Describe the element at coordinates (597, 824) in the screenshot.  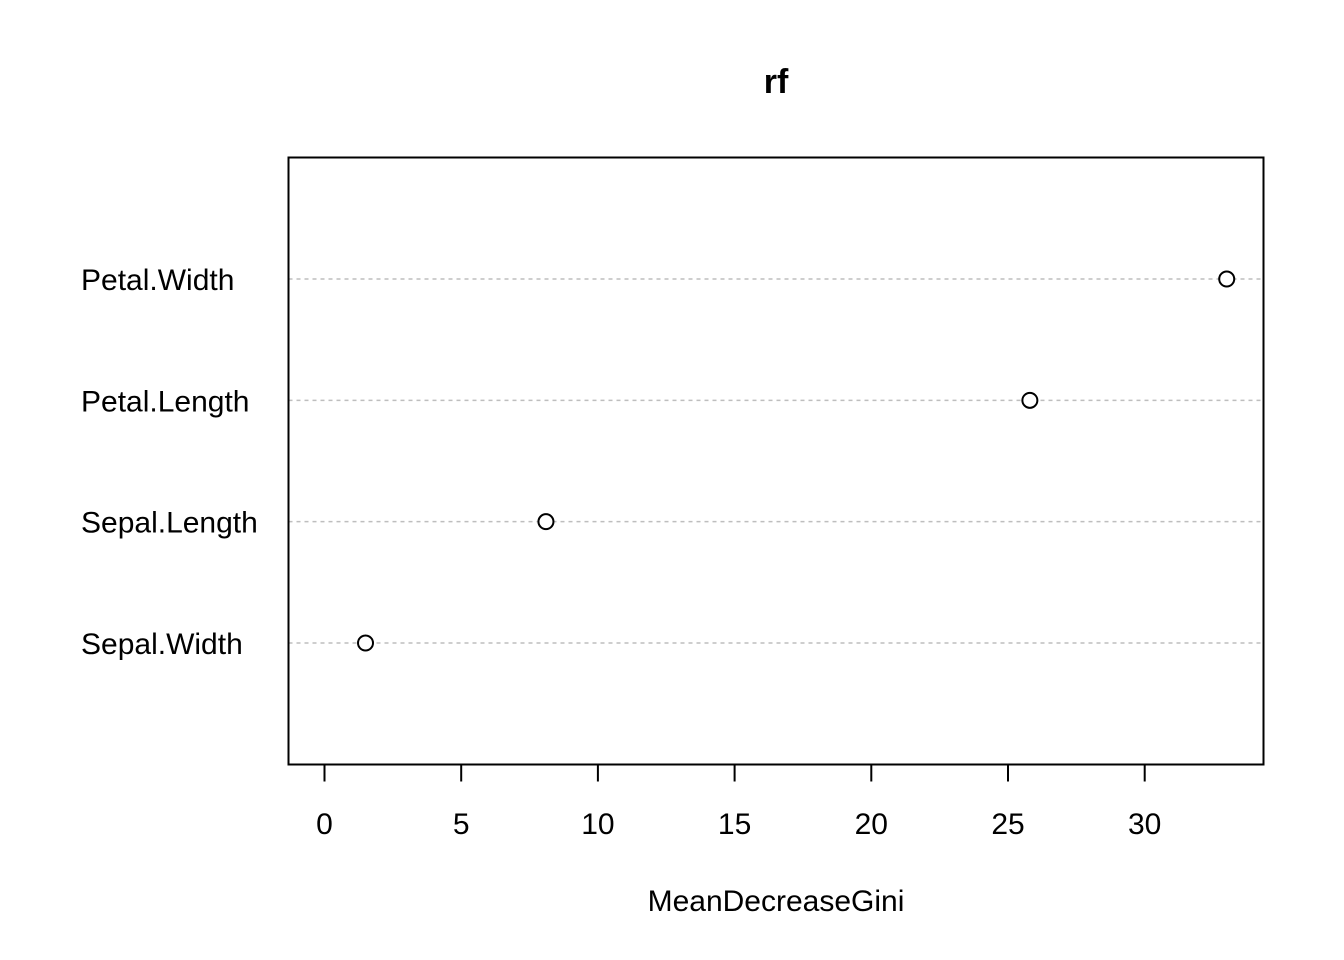
I see `x-tick-label-2: 10` at that location.